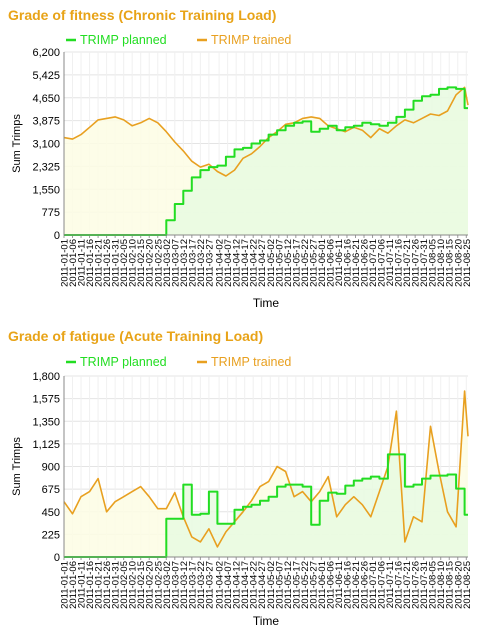 This screenshot has width=492, height=636. What do you see at coordinates (51, 535) in the screenshot?
I see `y-tick-label: 225` at bounding box center [51, 535].